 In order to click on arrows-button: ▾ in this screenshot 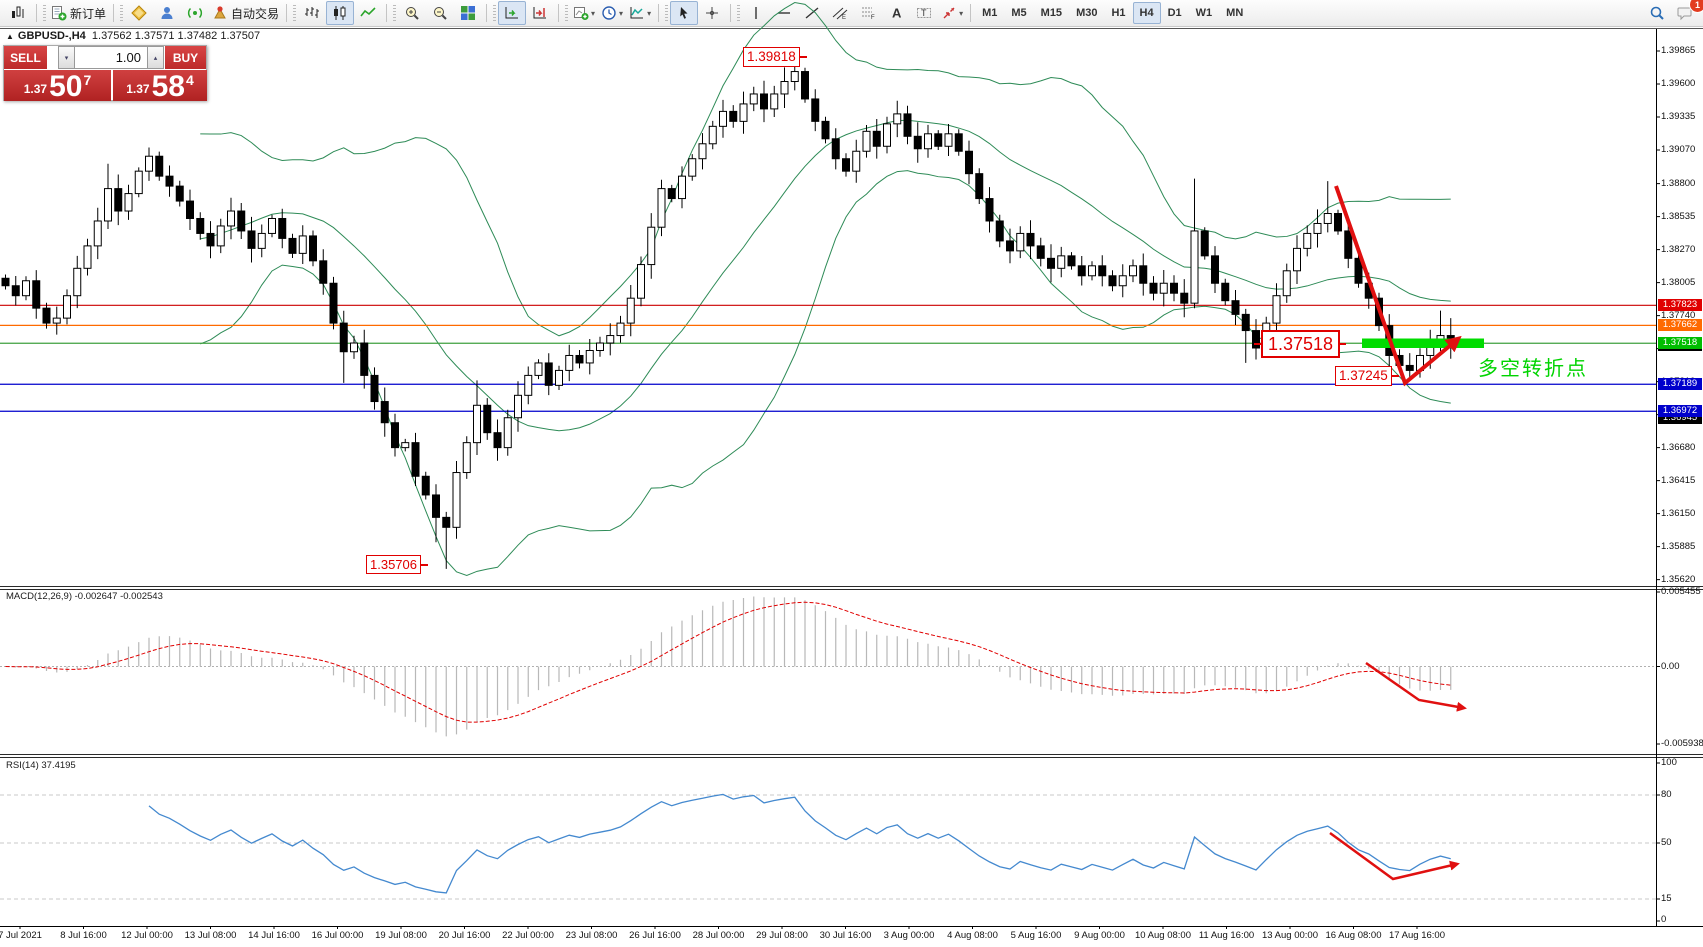, I will do `click(952, 13)`.